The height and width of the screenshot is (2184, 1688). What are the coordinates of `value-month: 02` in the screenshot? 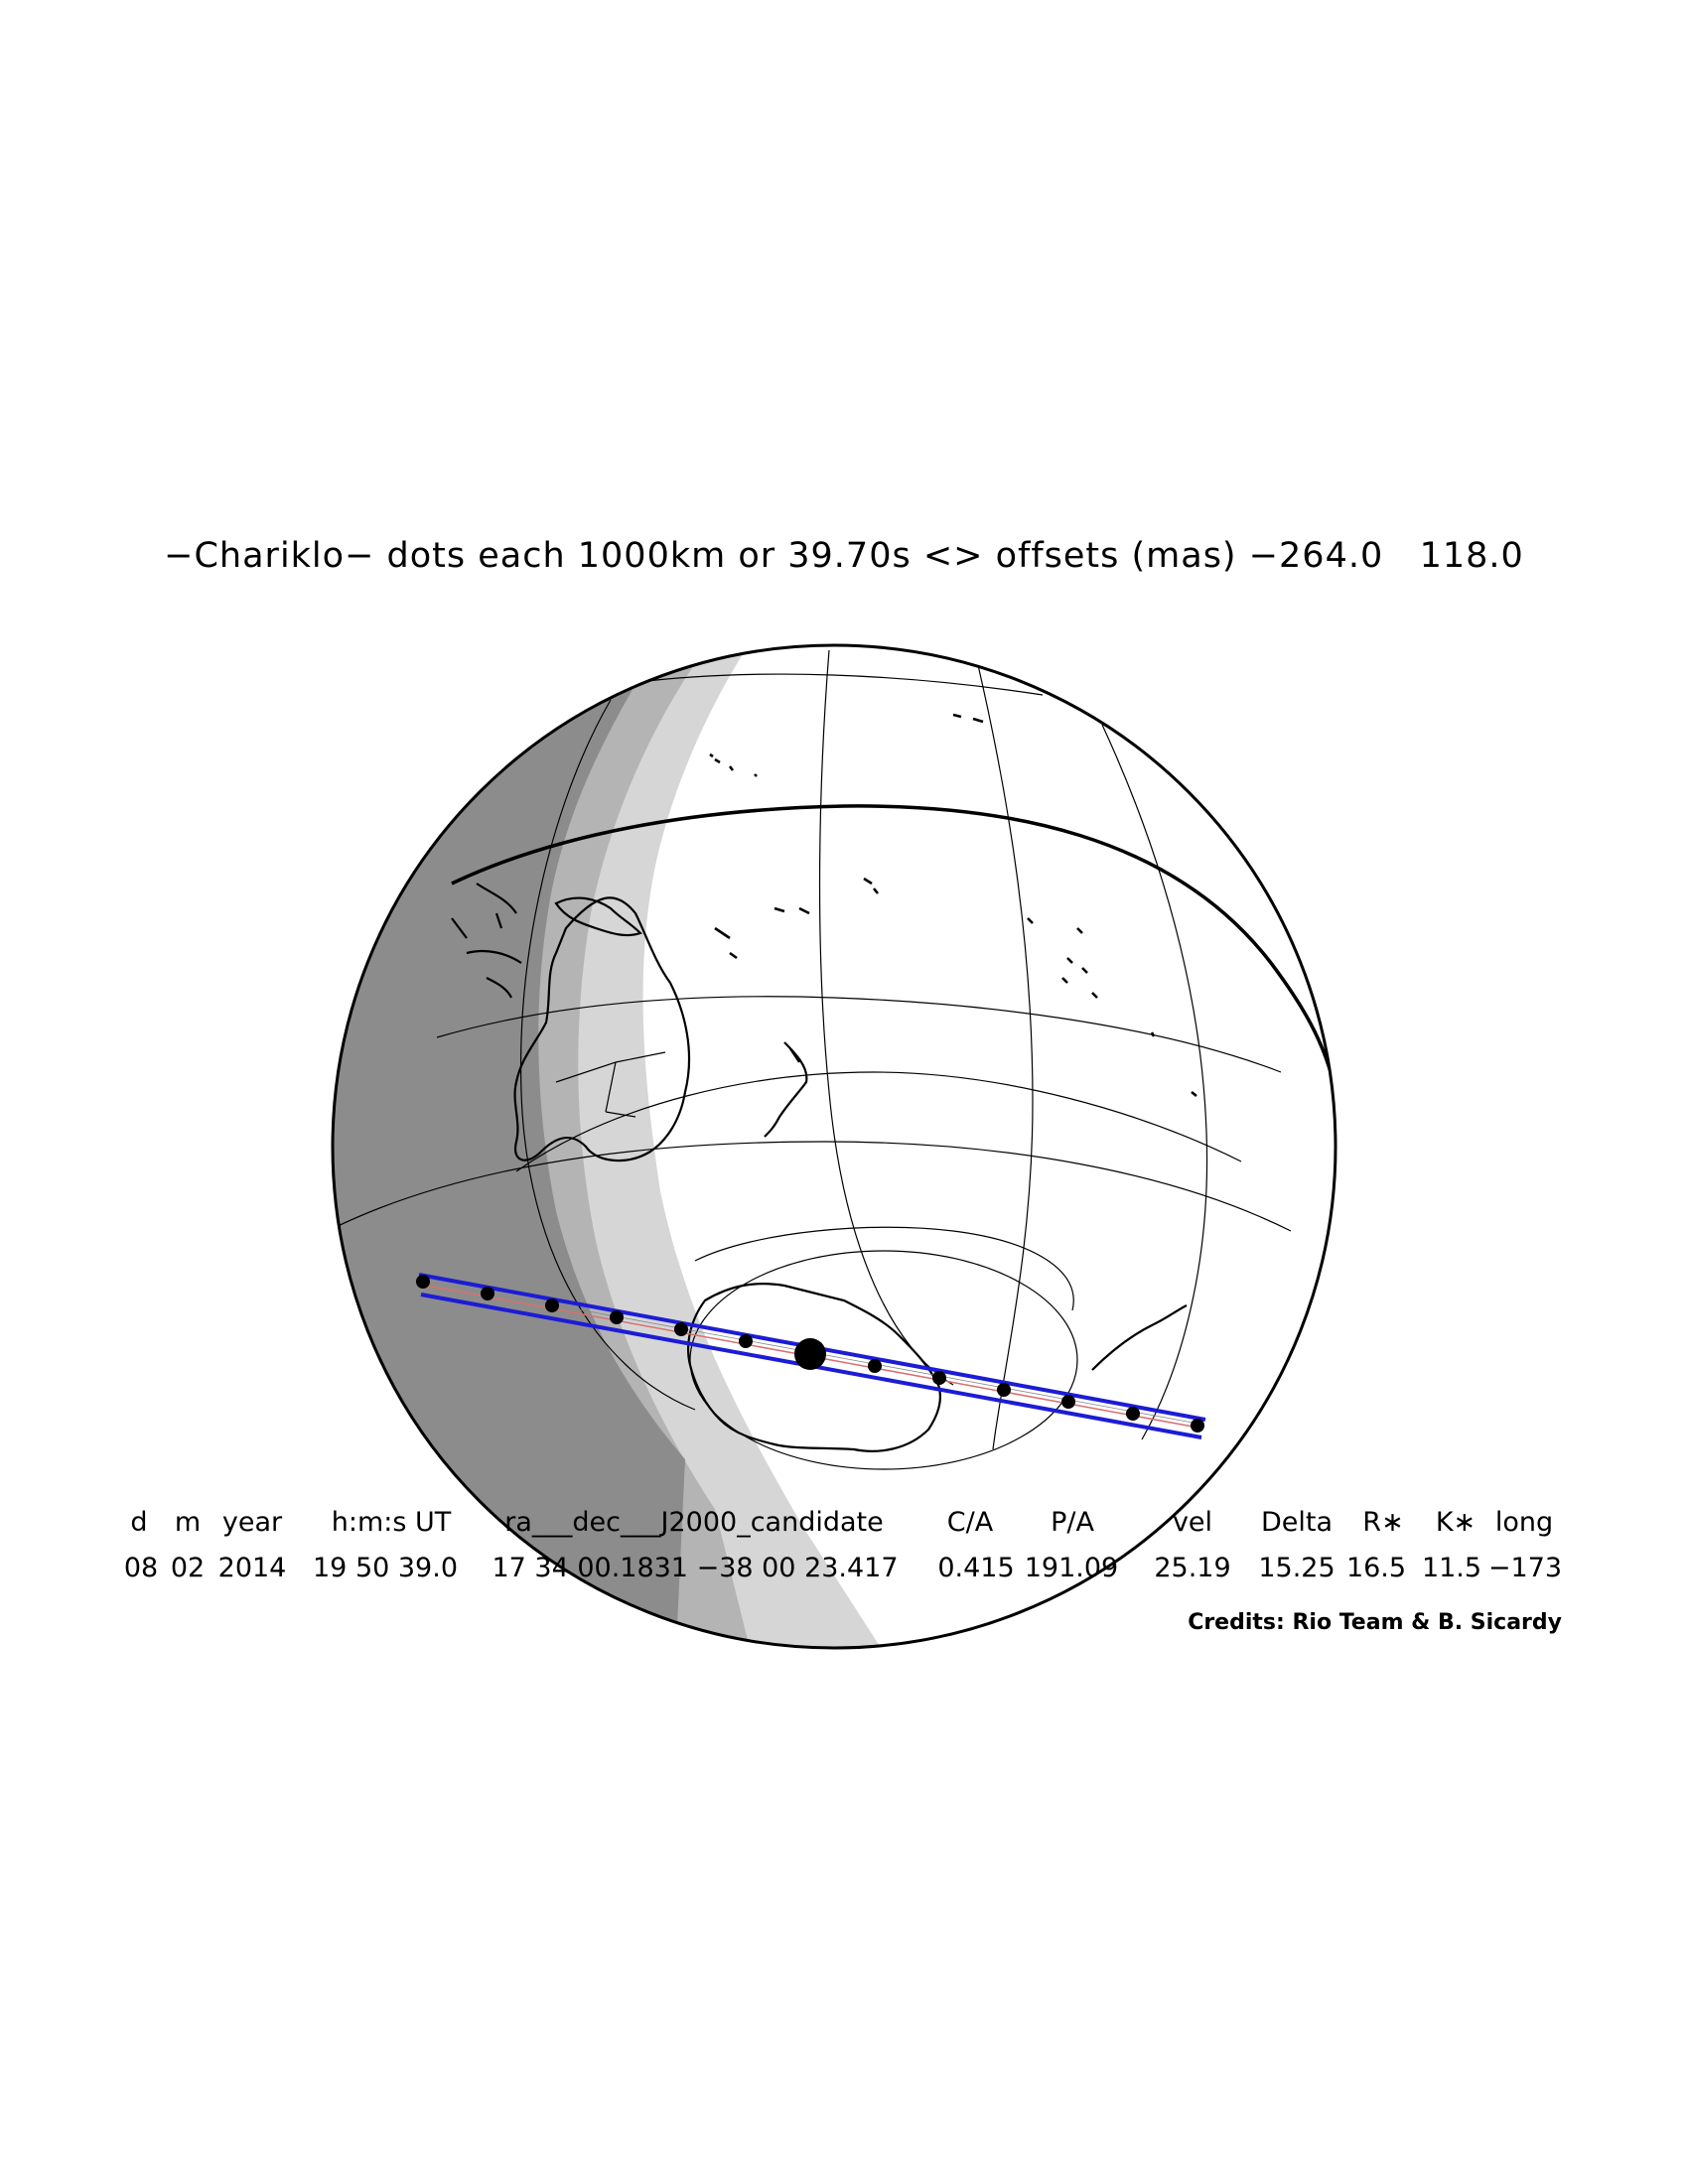 It's located at (188, 1568).